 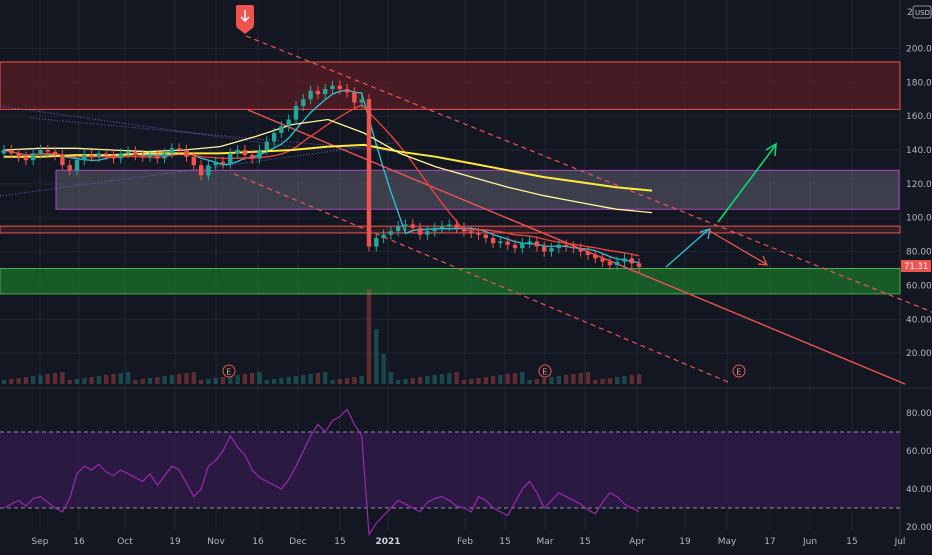 What do you see at coordinates (245, 19) in the screenshot?
I see `sell-signal-marker` at bounding box center [245, 19].